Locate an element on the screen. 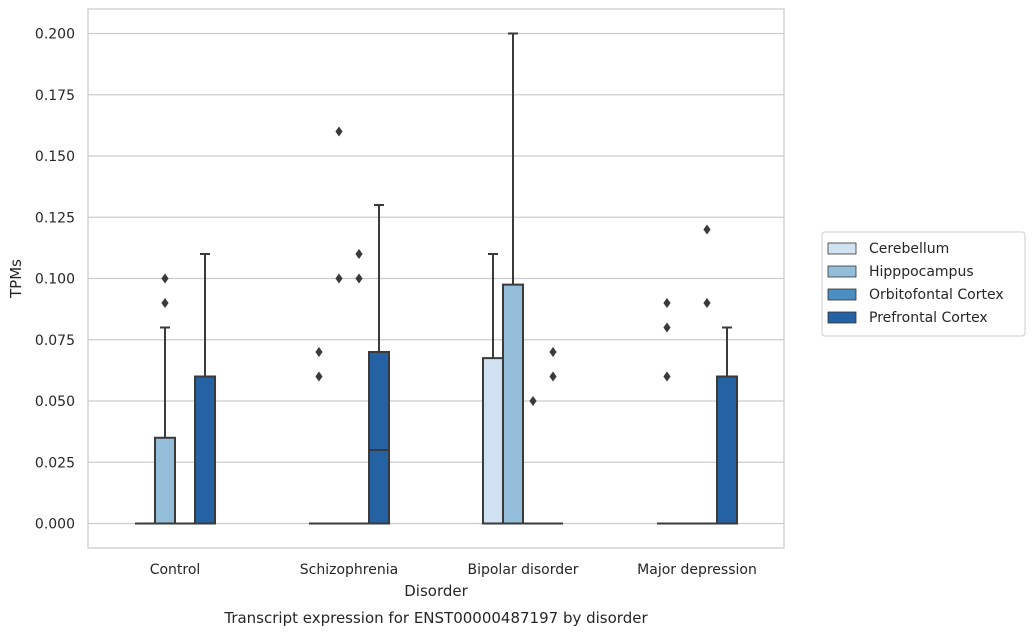 Image resolution: width=1033 pixels, height=634 pixels. box-cerebellum-bipolar-disorder is located at coordinates (492, 389).